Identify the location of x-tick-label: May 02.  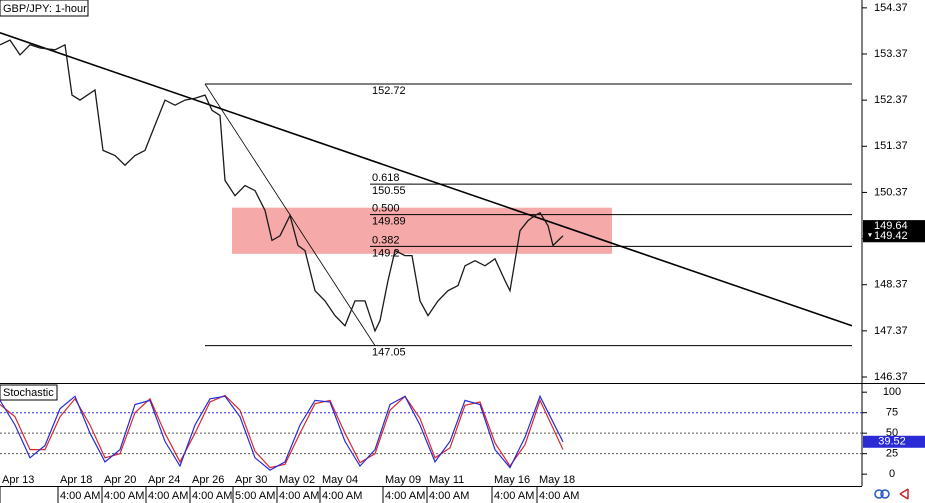
(297, 480).